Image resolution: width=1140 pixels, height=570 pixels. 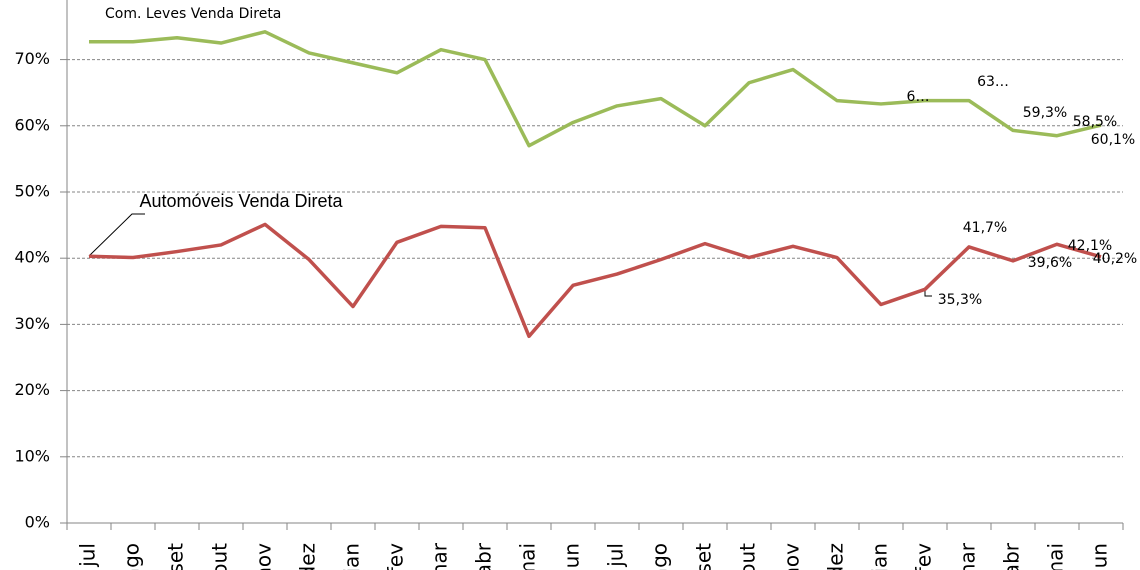 What do you see at coordinates (1113, 140) in the screenshot?
I see `data-label: 60,1%` at bounding box center [1113, 140].